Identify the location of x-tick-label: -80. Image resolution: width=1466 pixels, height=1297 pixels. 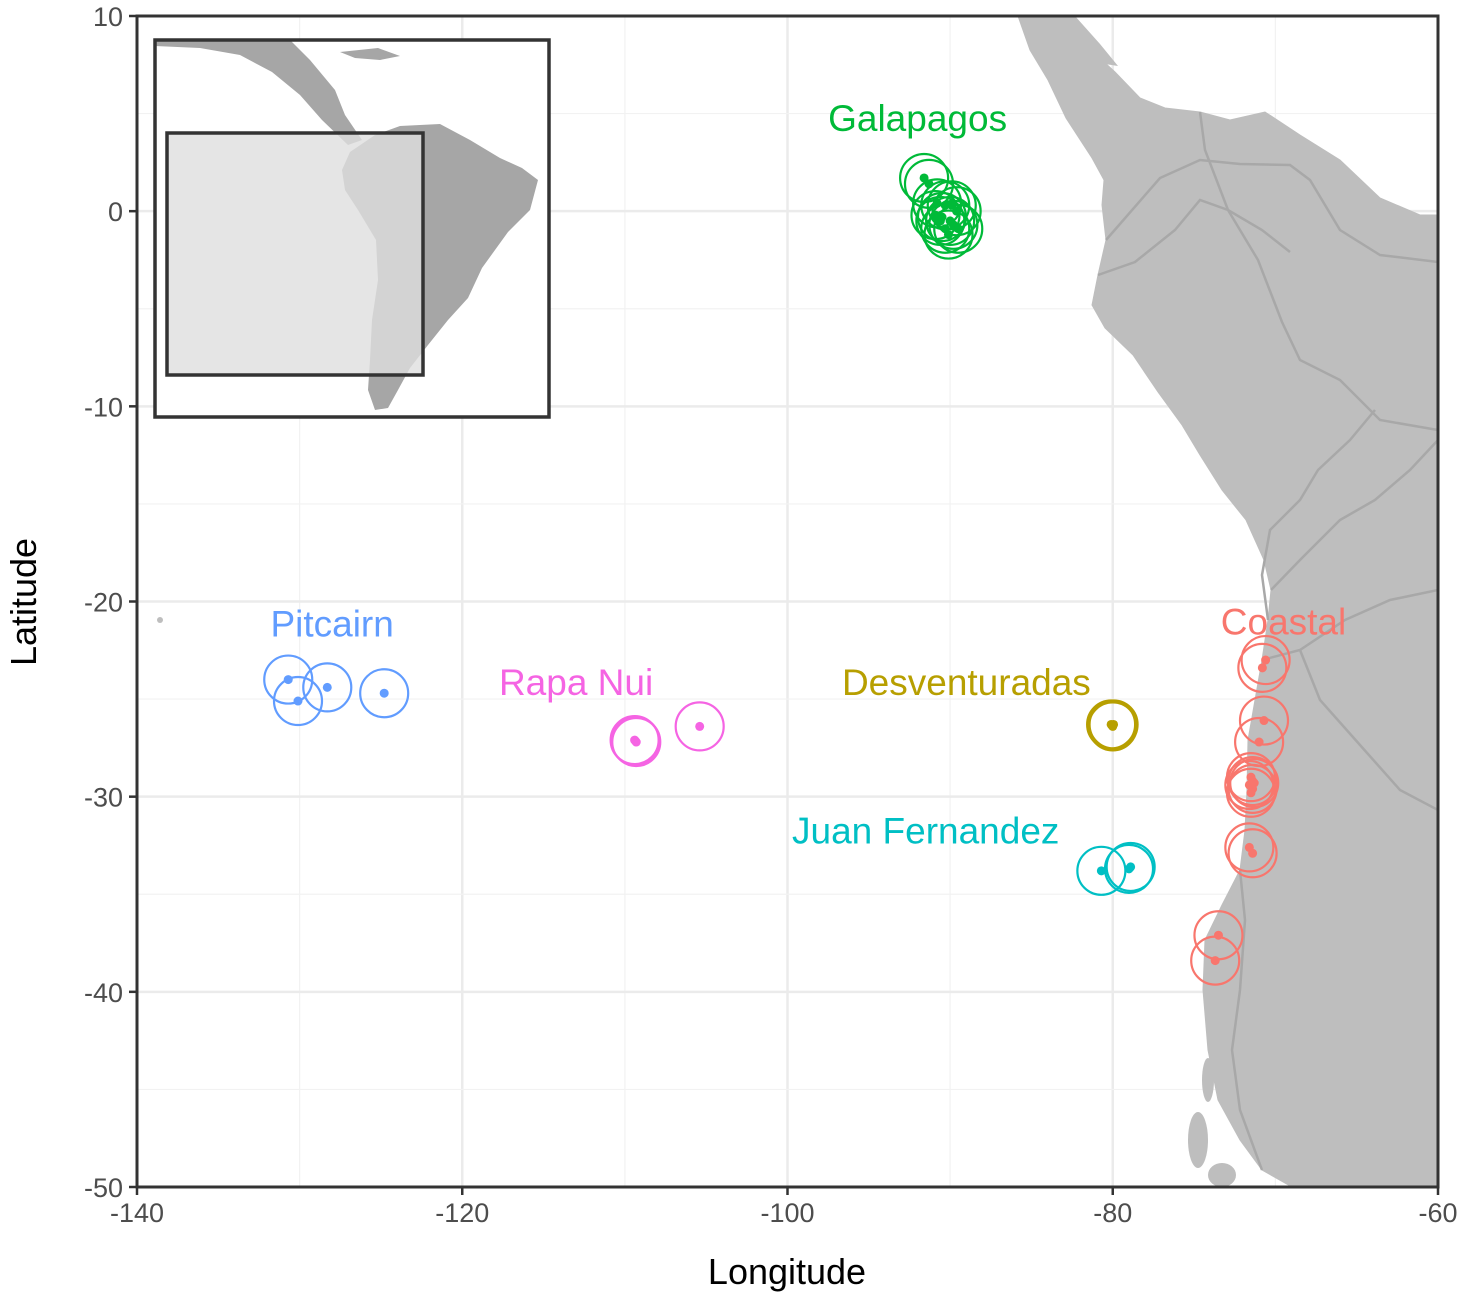
(1112, 1213).